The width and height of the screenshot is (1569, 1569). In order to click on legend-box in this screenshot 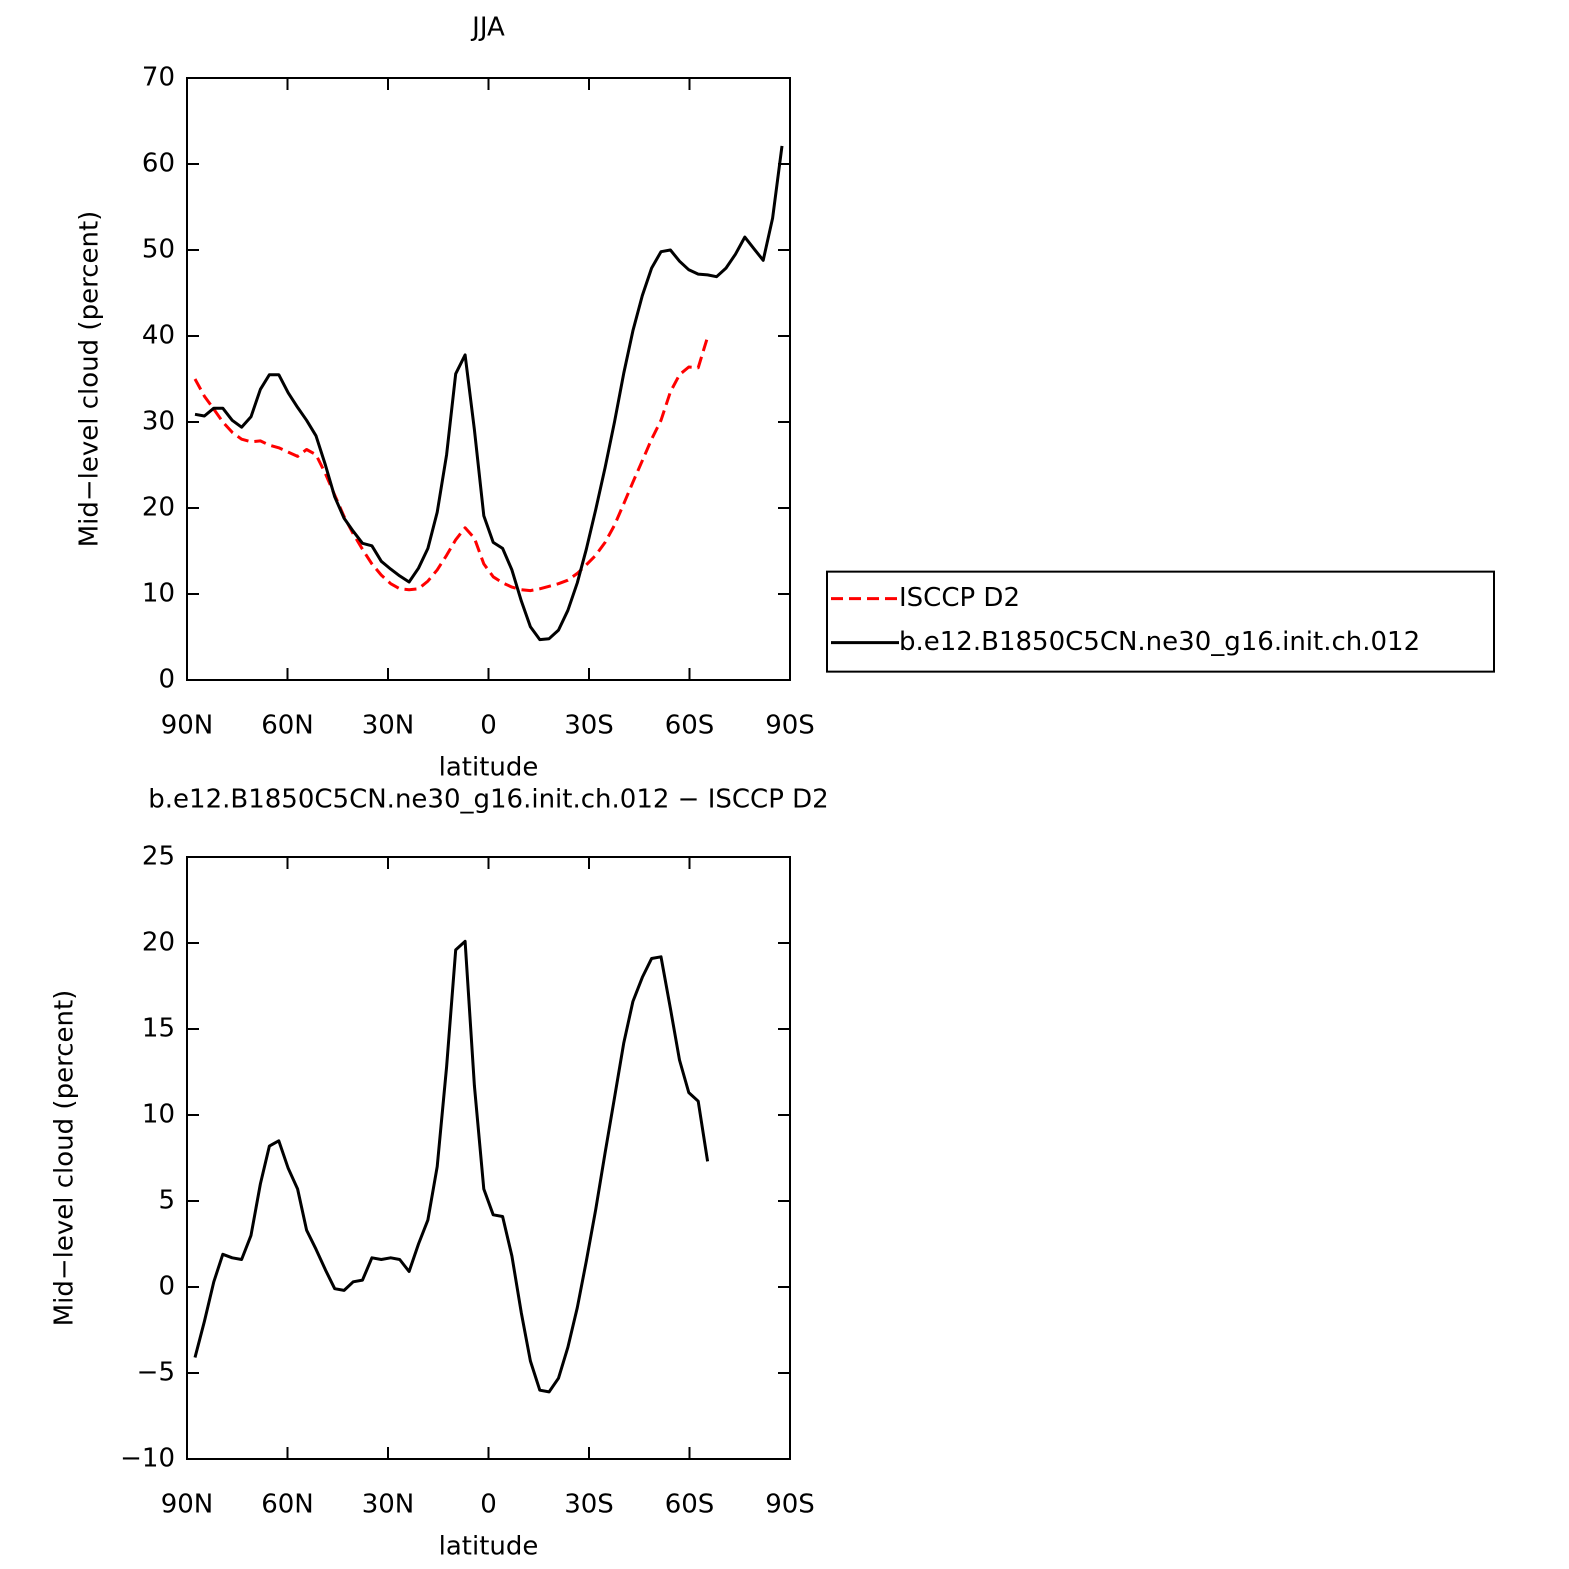, I will do `click(1160, 621)`.